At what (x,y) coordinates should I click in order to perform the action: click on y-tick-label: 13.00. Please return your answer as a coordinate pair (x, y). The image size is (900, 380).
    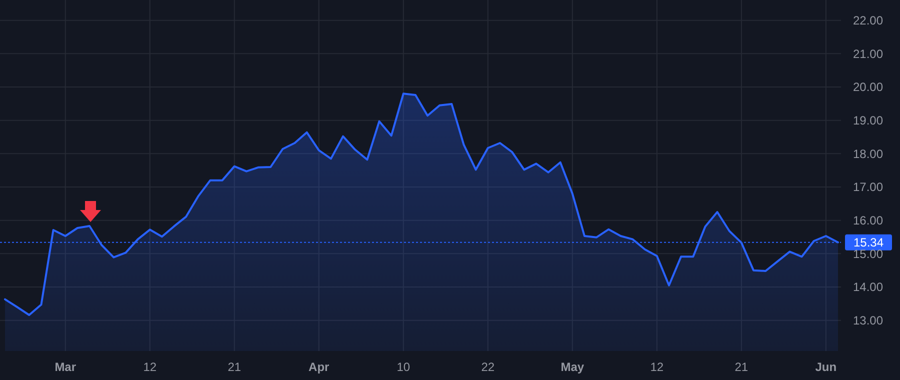
    Looking at the image, I should click on (868, 321).